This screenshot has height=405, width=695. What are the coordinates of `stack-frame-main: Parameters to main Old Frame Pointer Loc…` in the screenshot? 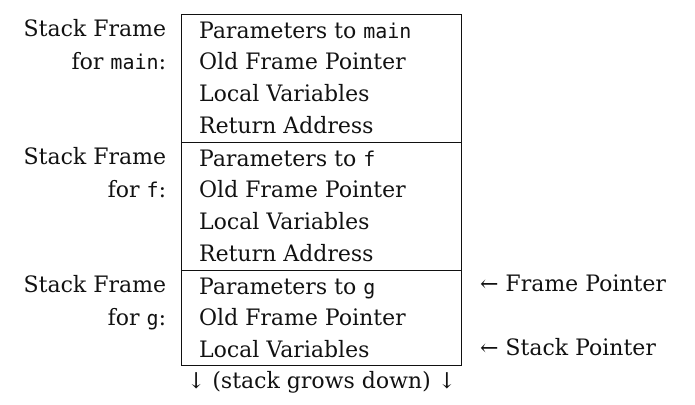 It's located at (321, 79).